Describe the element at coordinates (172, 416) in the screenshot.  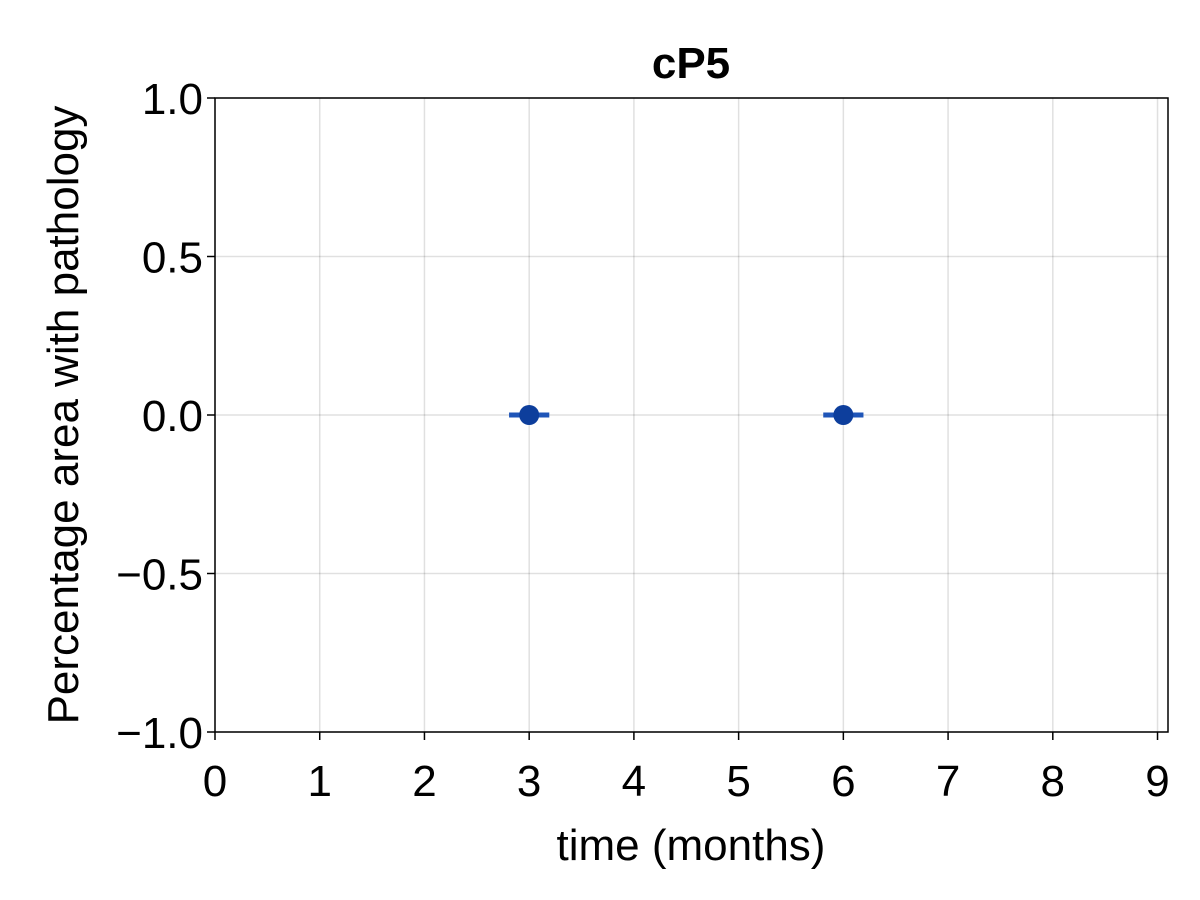
I see `y-tick-label: 0.0` at that location.